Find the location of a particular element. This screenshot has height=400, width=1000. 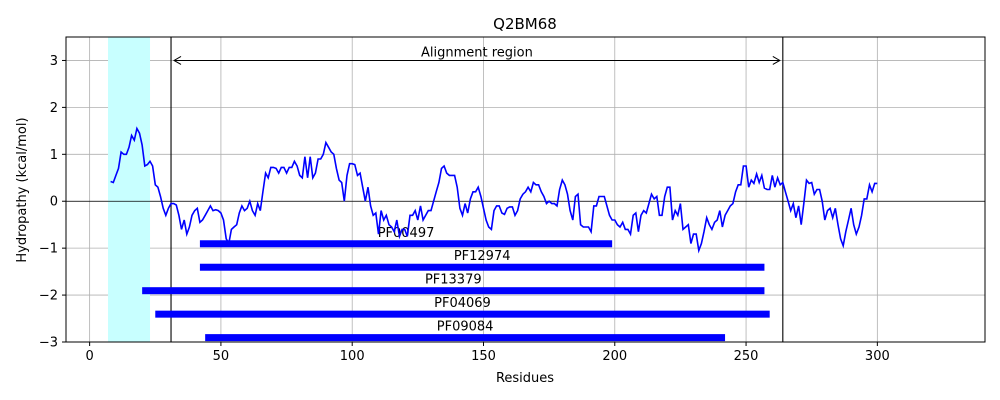

x-tick-label: 0 is located at coordinates (89, 356).